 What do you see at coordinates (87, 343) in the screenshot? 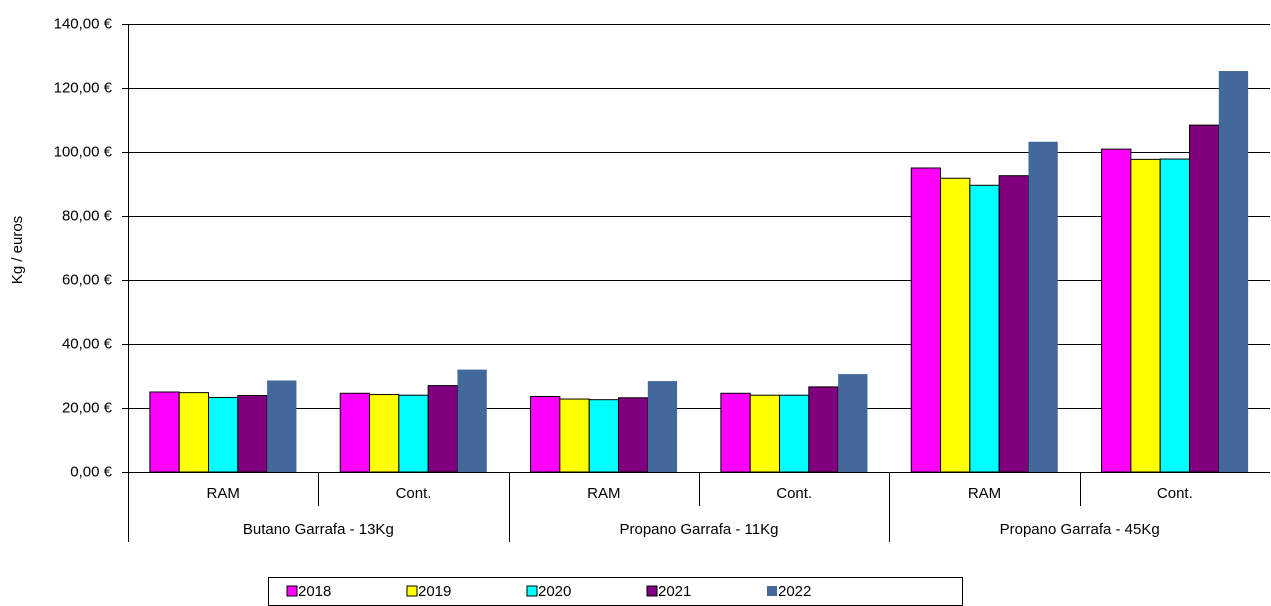
I see `y-tick-label: 40,00 €` at bounding box center [87, 343].